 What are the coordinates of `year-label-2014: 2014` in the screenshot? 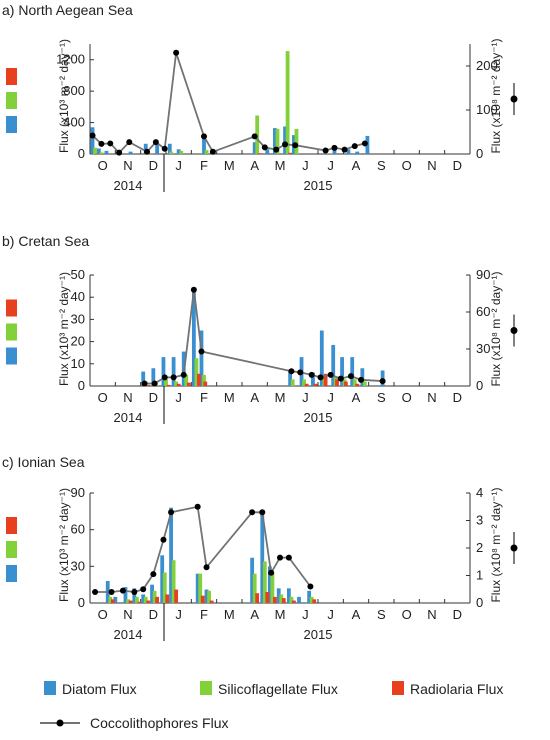 It's located at (128, 417).